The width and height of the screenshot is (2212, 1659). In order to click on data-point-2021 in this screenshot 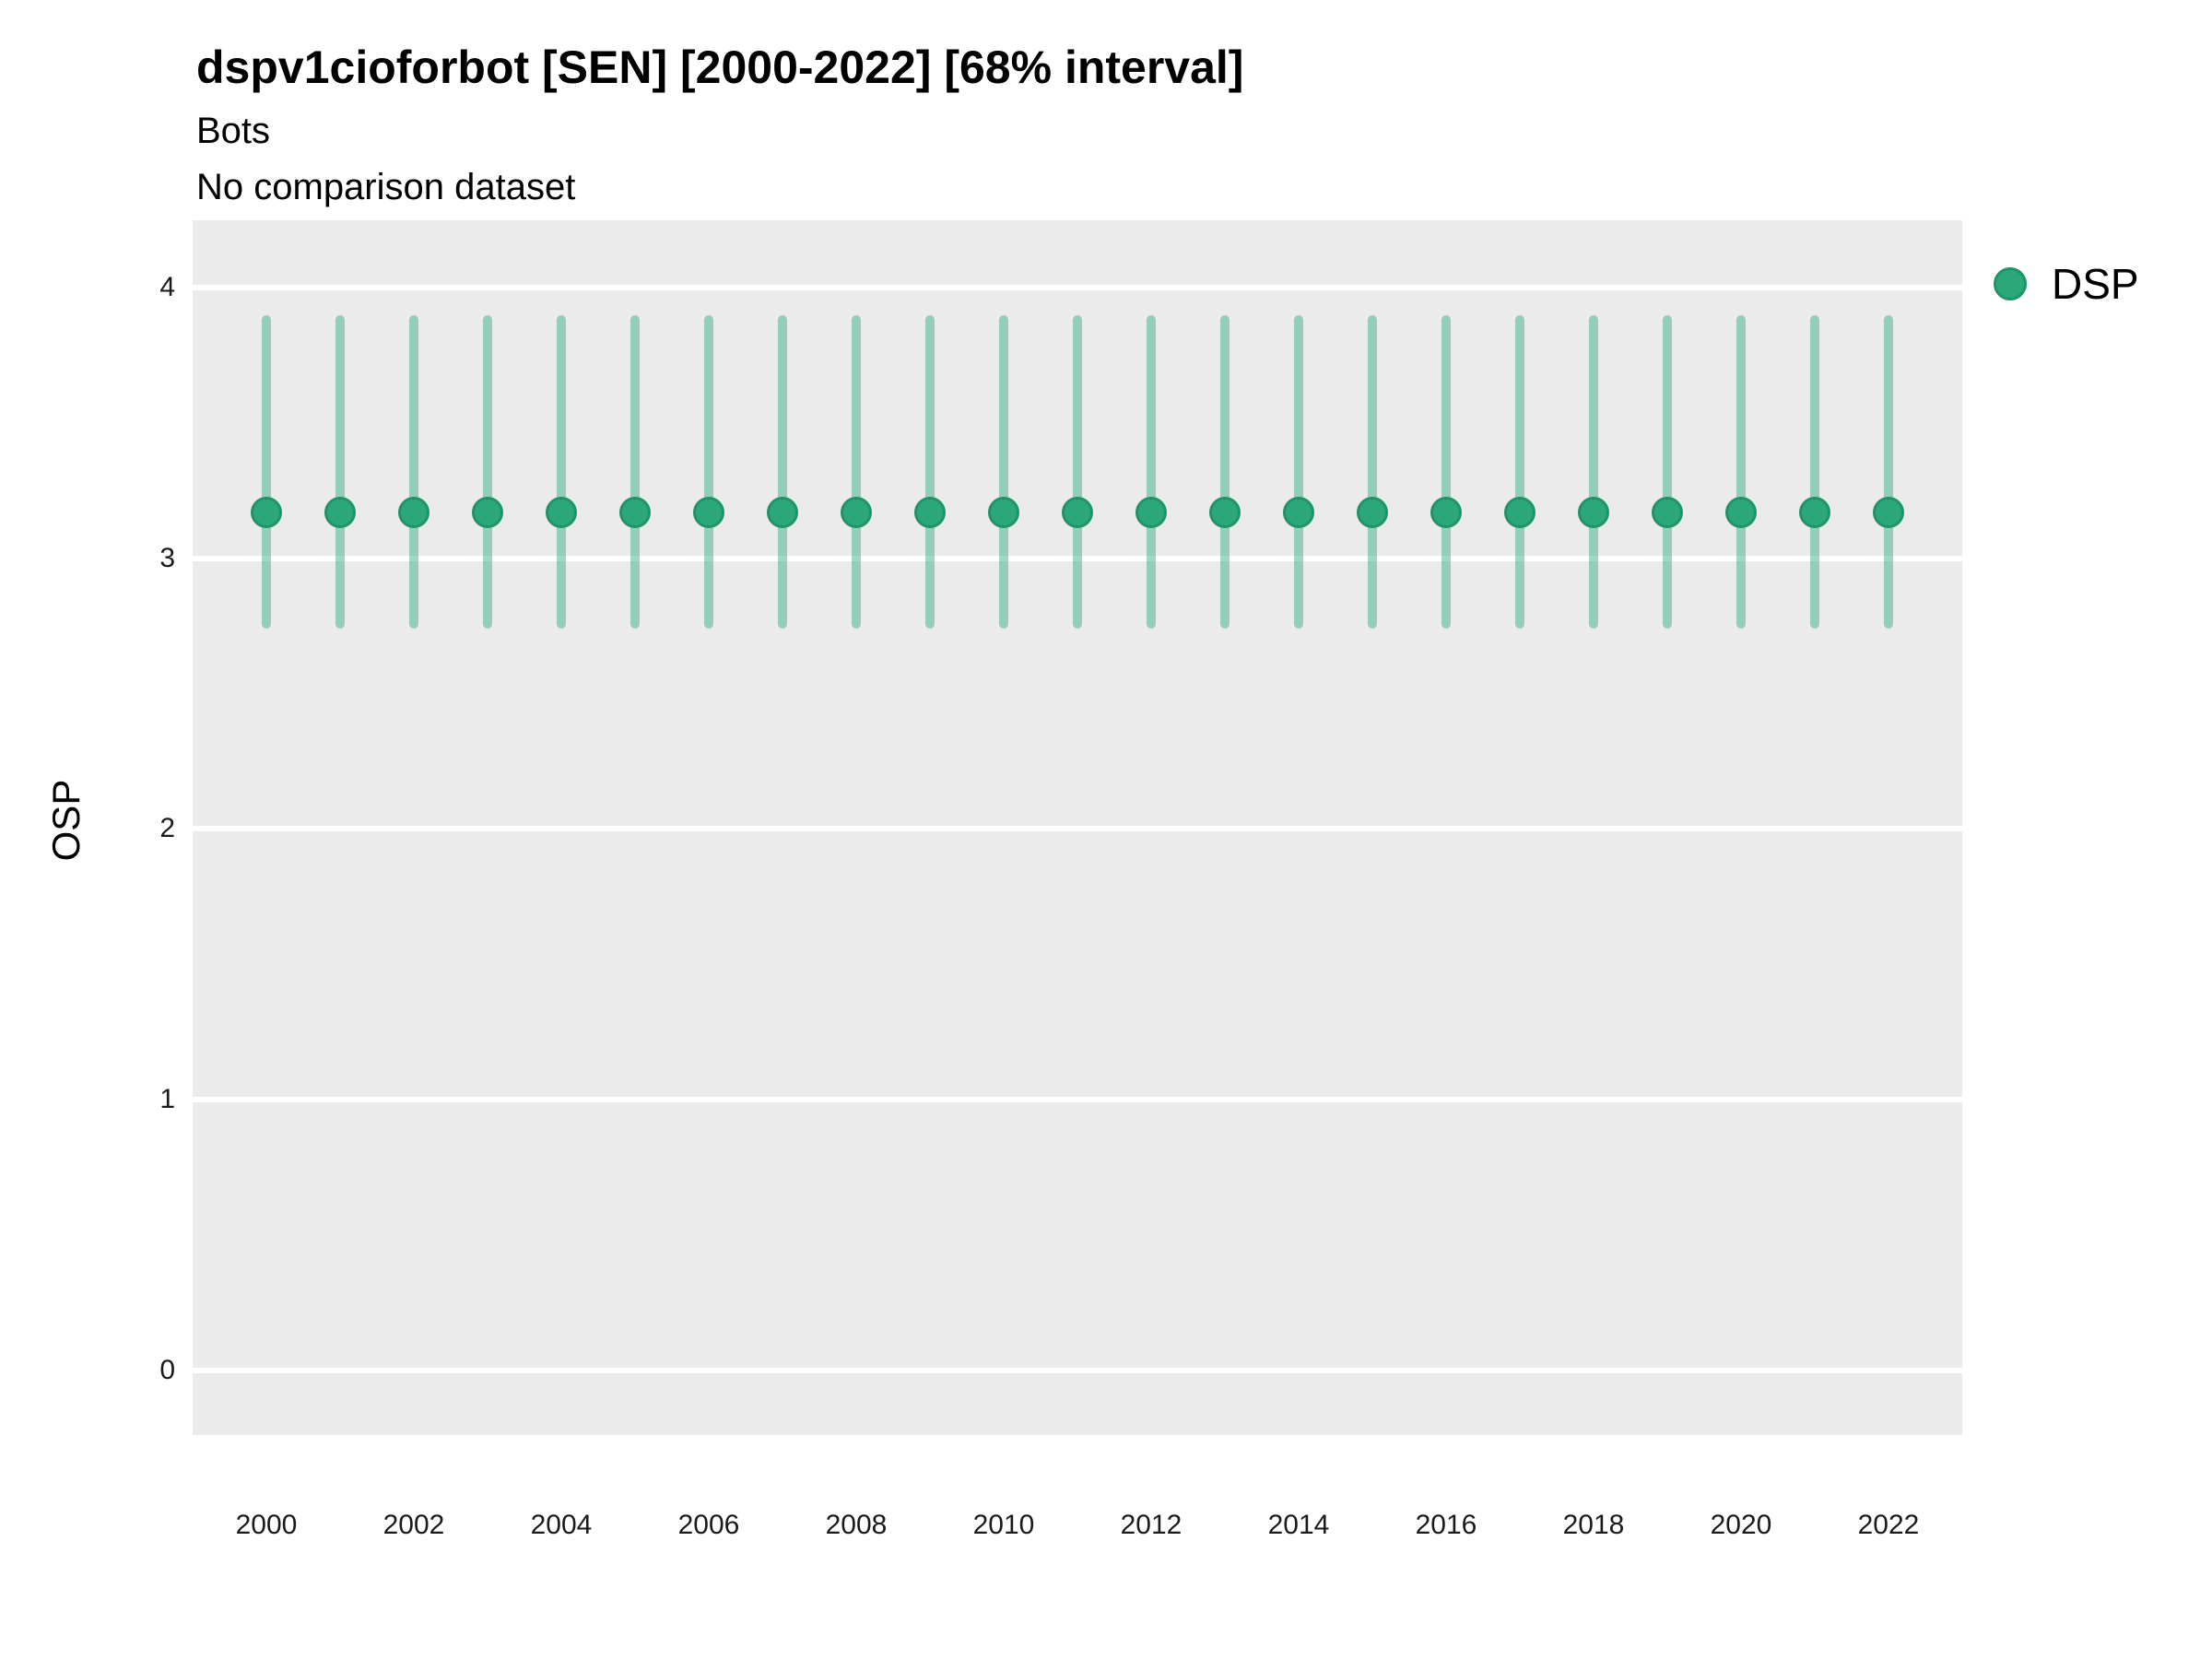, I will do `click(1814, 513)`.